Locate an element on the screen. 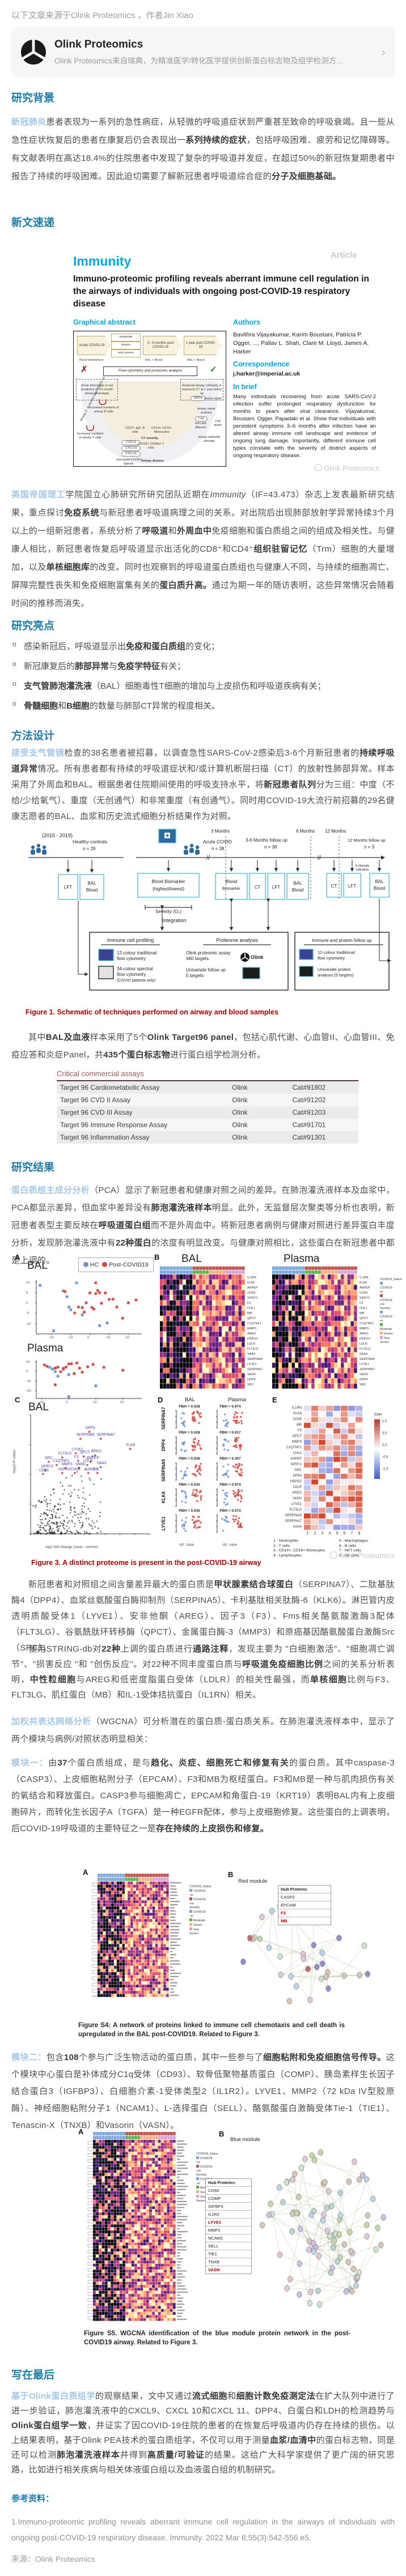  svg-text: Olink proteomic assay is located at coordinates (209, 953).